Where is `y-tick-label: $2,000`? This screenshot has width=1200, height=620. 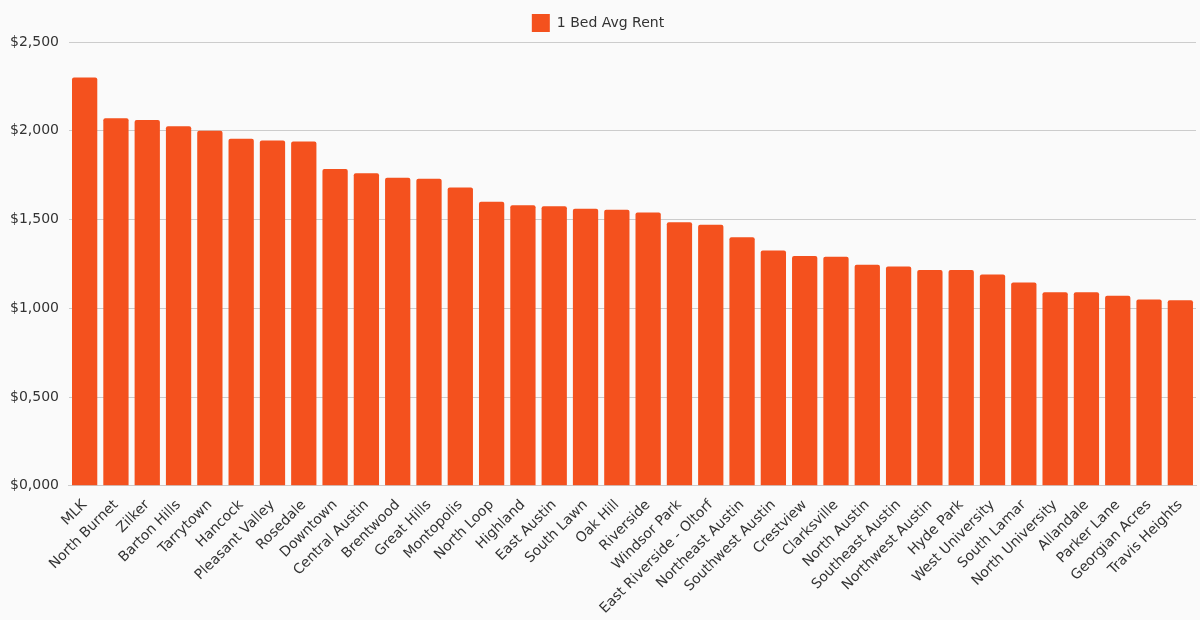 y-tick-label: $2,000 is located at coordinates (34, 129).